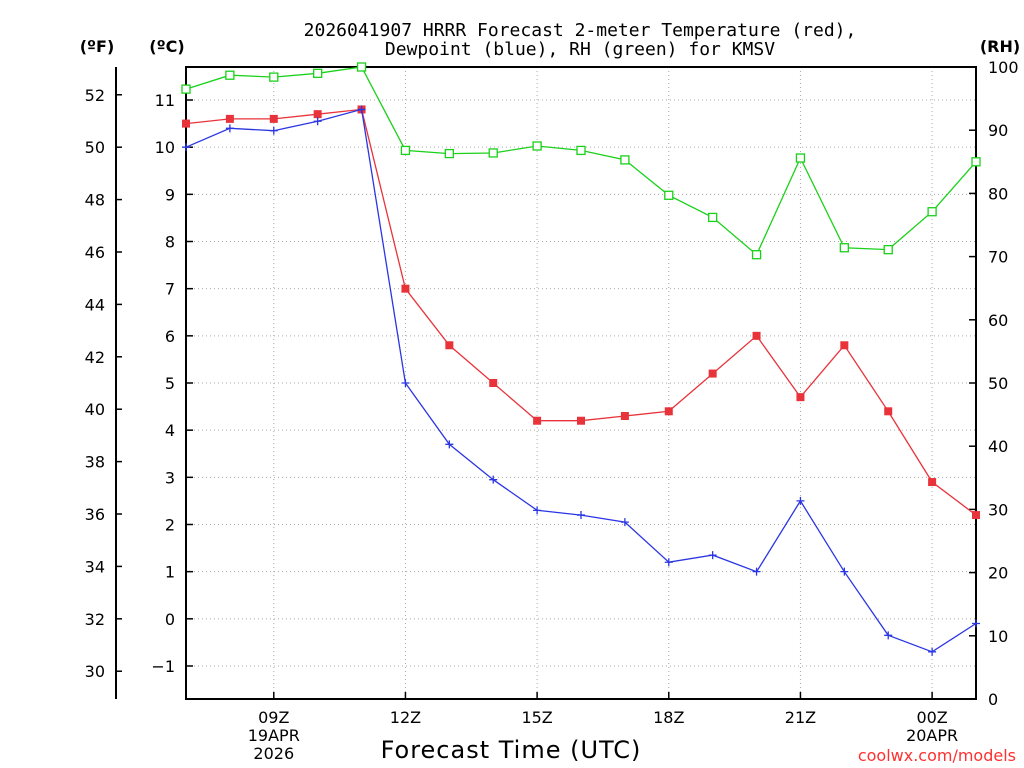 The height and width of the screenshot is (768, 1024). I want to click on celsius-tick-label: 11, so click(165, 100).